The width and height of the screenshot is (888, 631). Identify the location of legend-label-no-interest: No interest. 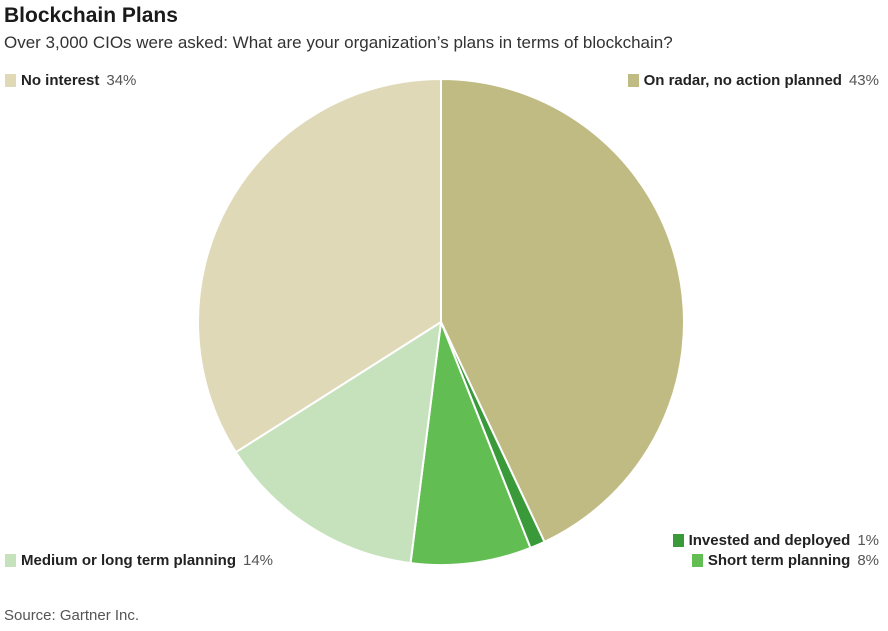
(60, 80).